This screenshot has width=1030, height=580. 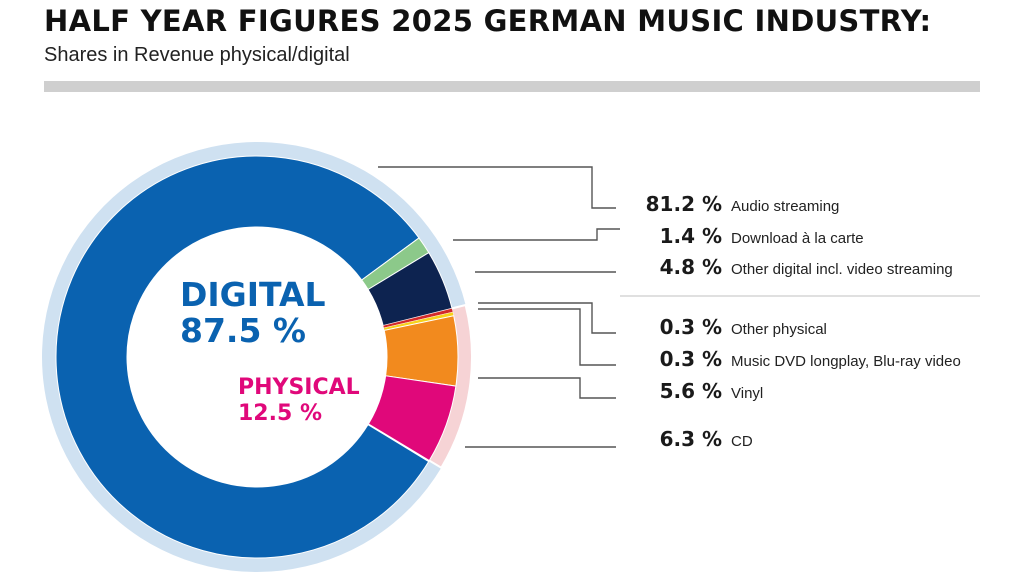 What do you see at coordinates (536, 234) in the screenshot?
I see `leader-line-download-la-carte` at bounding box center [536, 234].